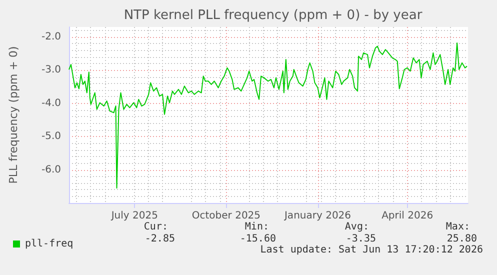  What do you see at coordinates (317, 216) in the screenshot?
I see `x-tick-label: January 2026` at bounding box center [317, 216].